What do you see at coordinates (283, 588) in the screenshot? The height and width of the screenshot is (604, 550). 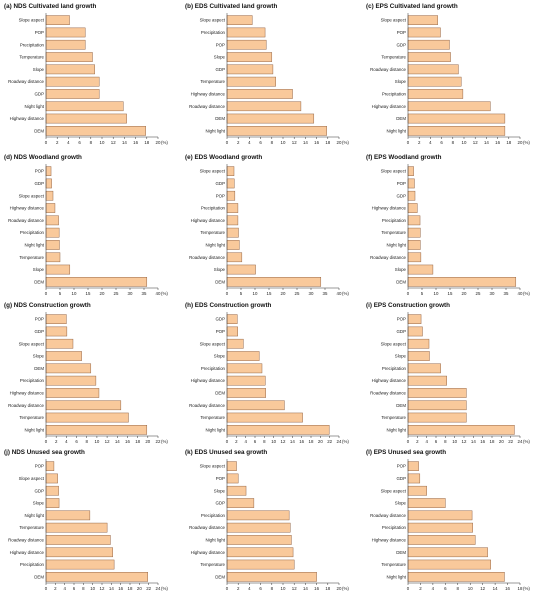 I see `panel-11-tick-label: 10` at bounding box center [283, 588].